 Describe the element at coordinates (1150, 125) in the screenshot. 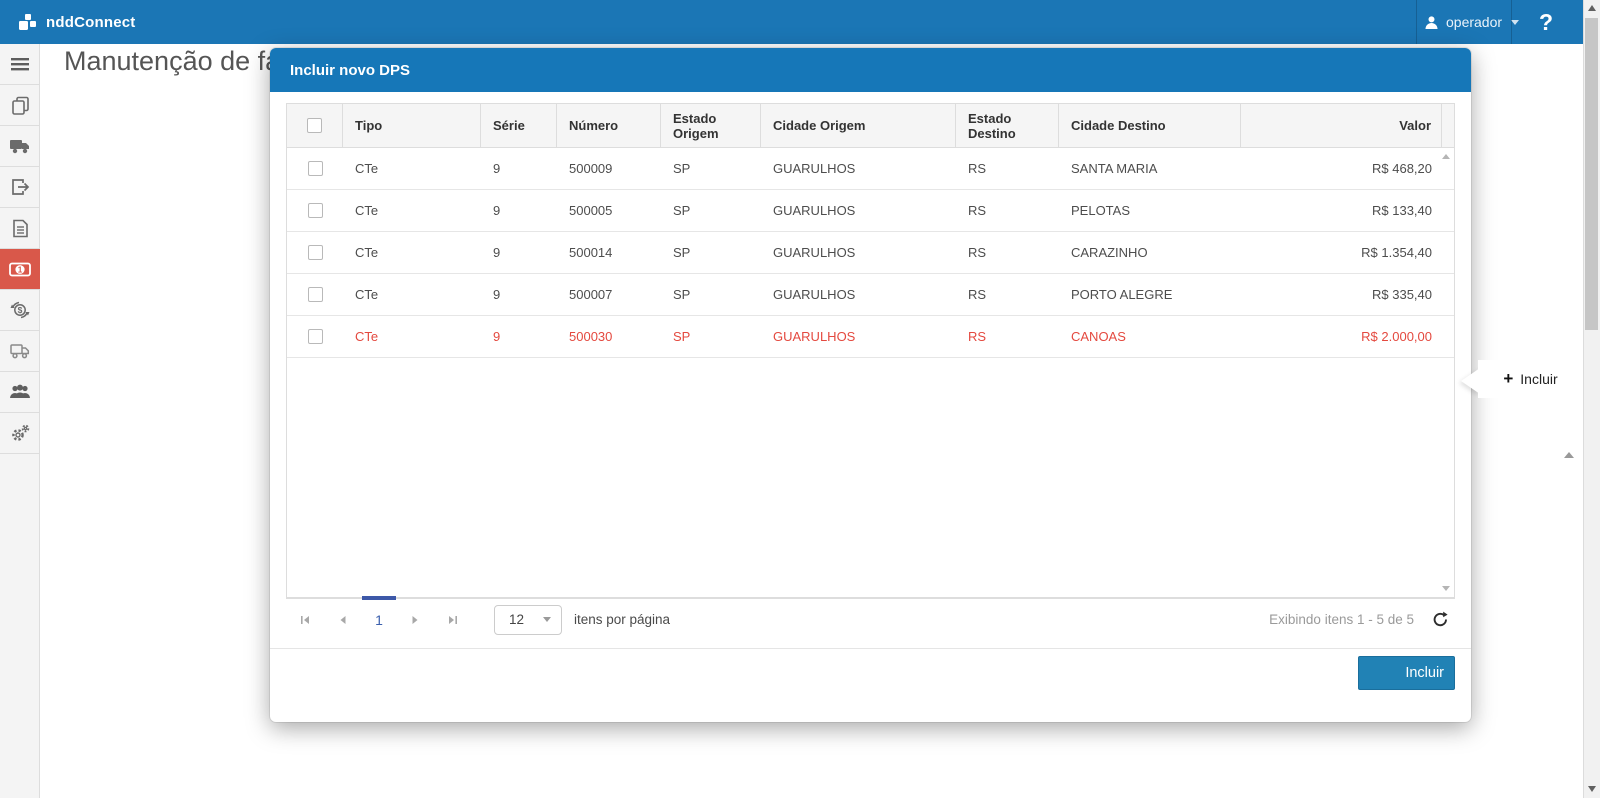

I see `column-header-cidade-destino: Cidade Destino` at that location.